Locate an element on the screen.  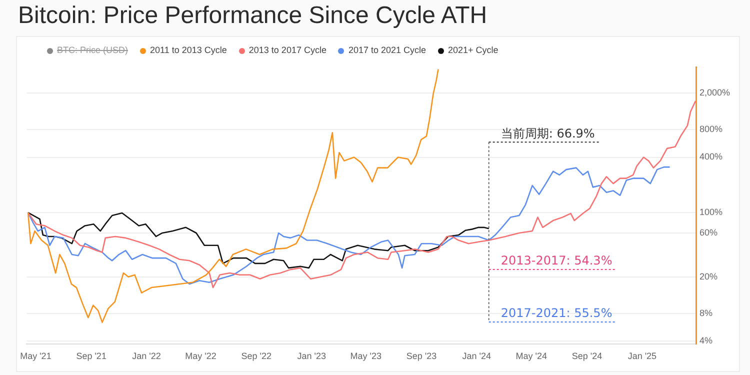
y-tick-label: 2,000% is located at coordinates (714, 93).